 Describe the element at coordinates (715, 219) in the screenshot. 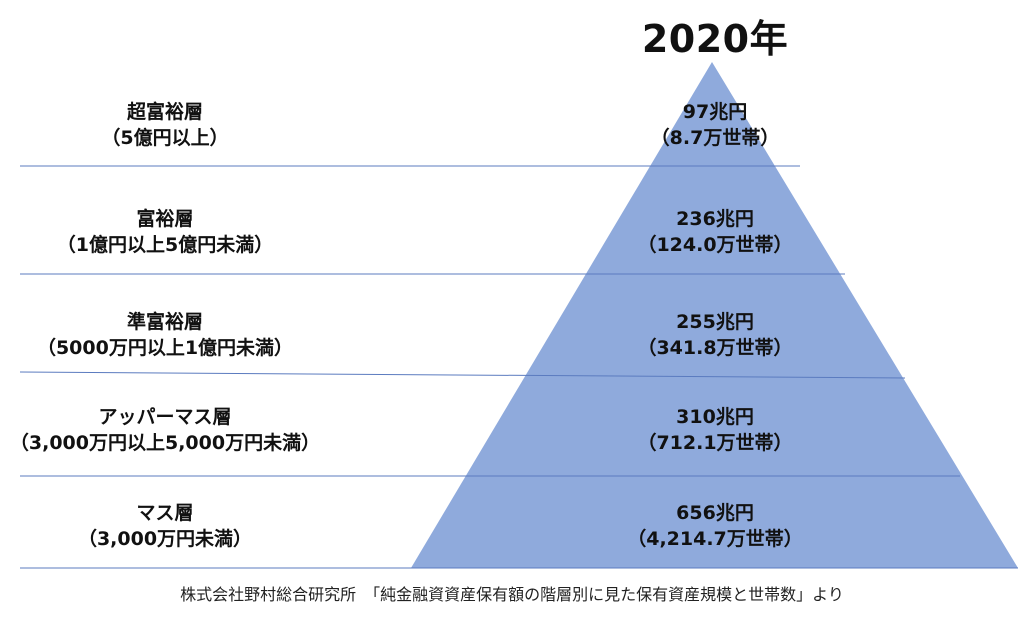

I see `tier-assets: 236兆円` at that location.